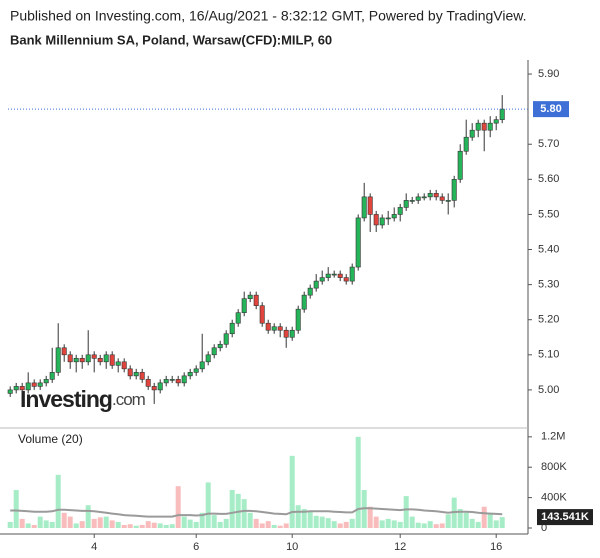 The image size is (600, 558). I want to click on x-tick-label: 16, so click(496, 547).